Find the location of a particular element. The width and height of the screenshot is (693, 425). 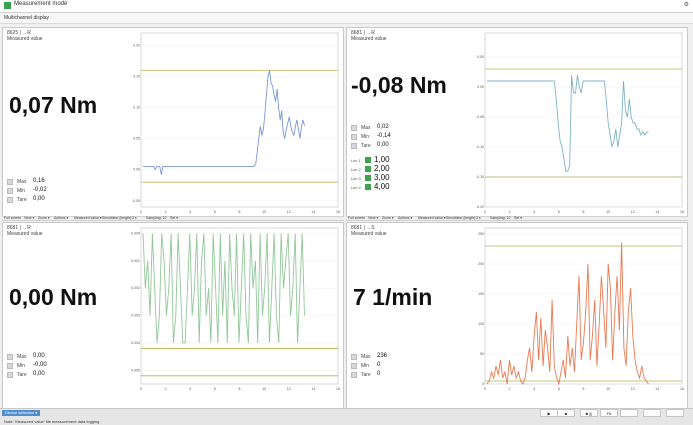

channel-subtitle: Measured value is located at coordinates (369, 234).